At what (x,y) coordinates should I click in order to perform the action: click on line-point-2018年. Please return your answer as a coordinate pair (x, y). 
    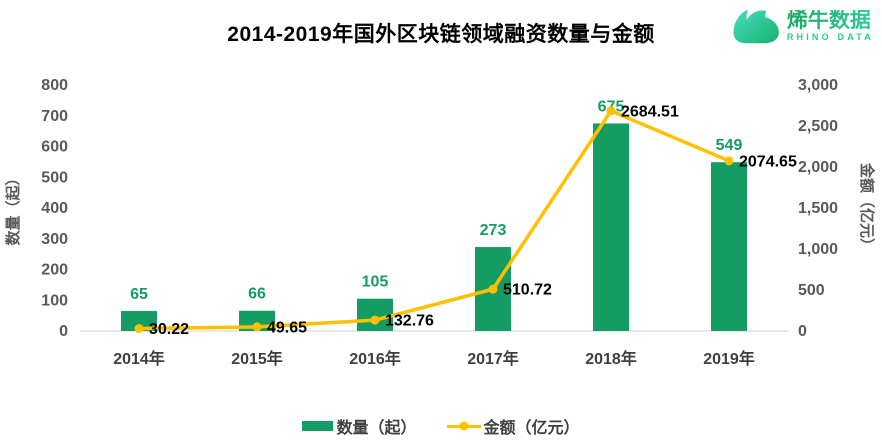
    Looking at the image, I should click on (611, 111).